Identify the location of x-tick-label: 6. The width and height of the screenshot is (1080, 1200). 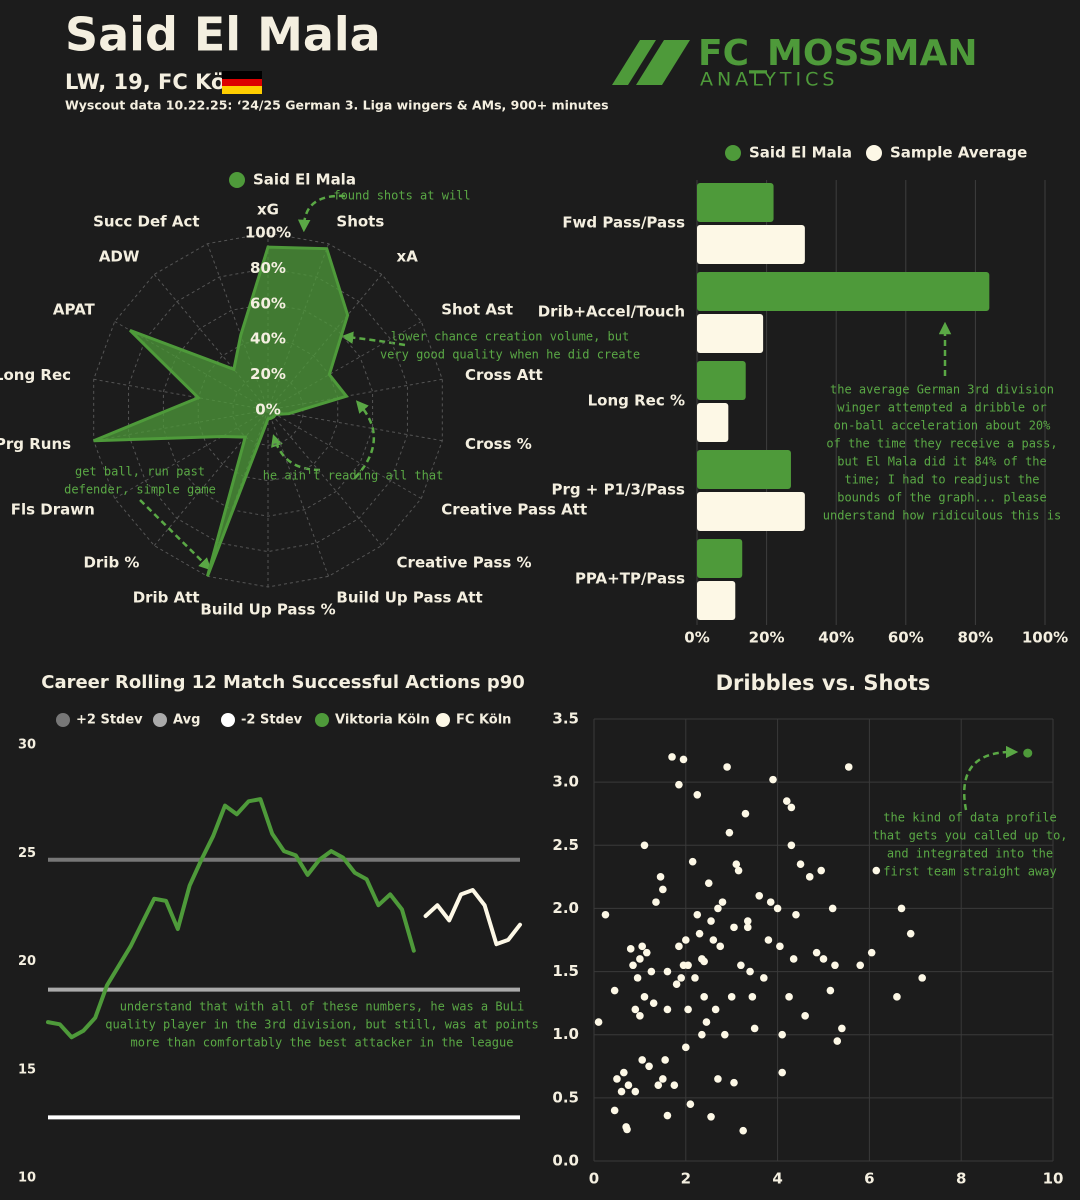
(869, 1179).